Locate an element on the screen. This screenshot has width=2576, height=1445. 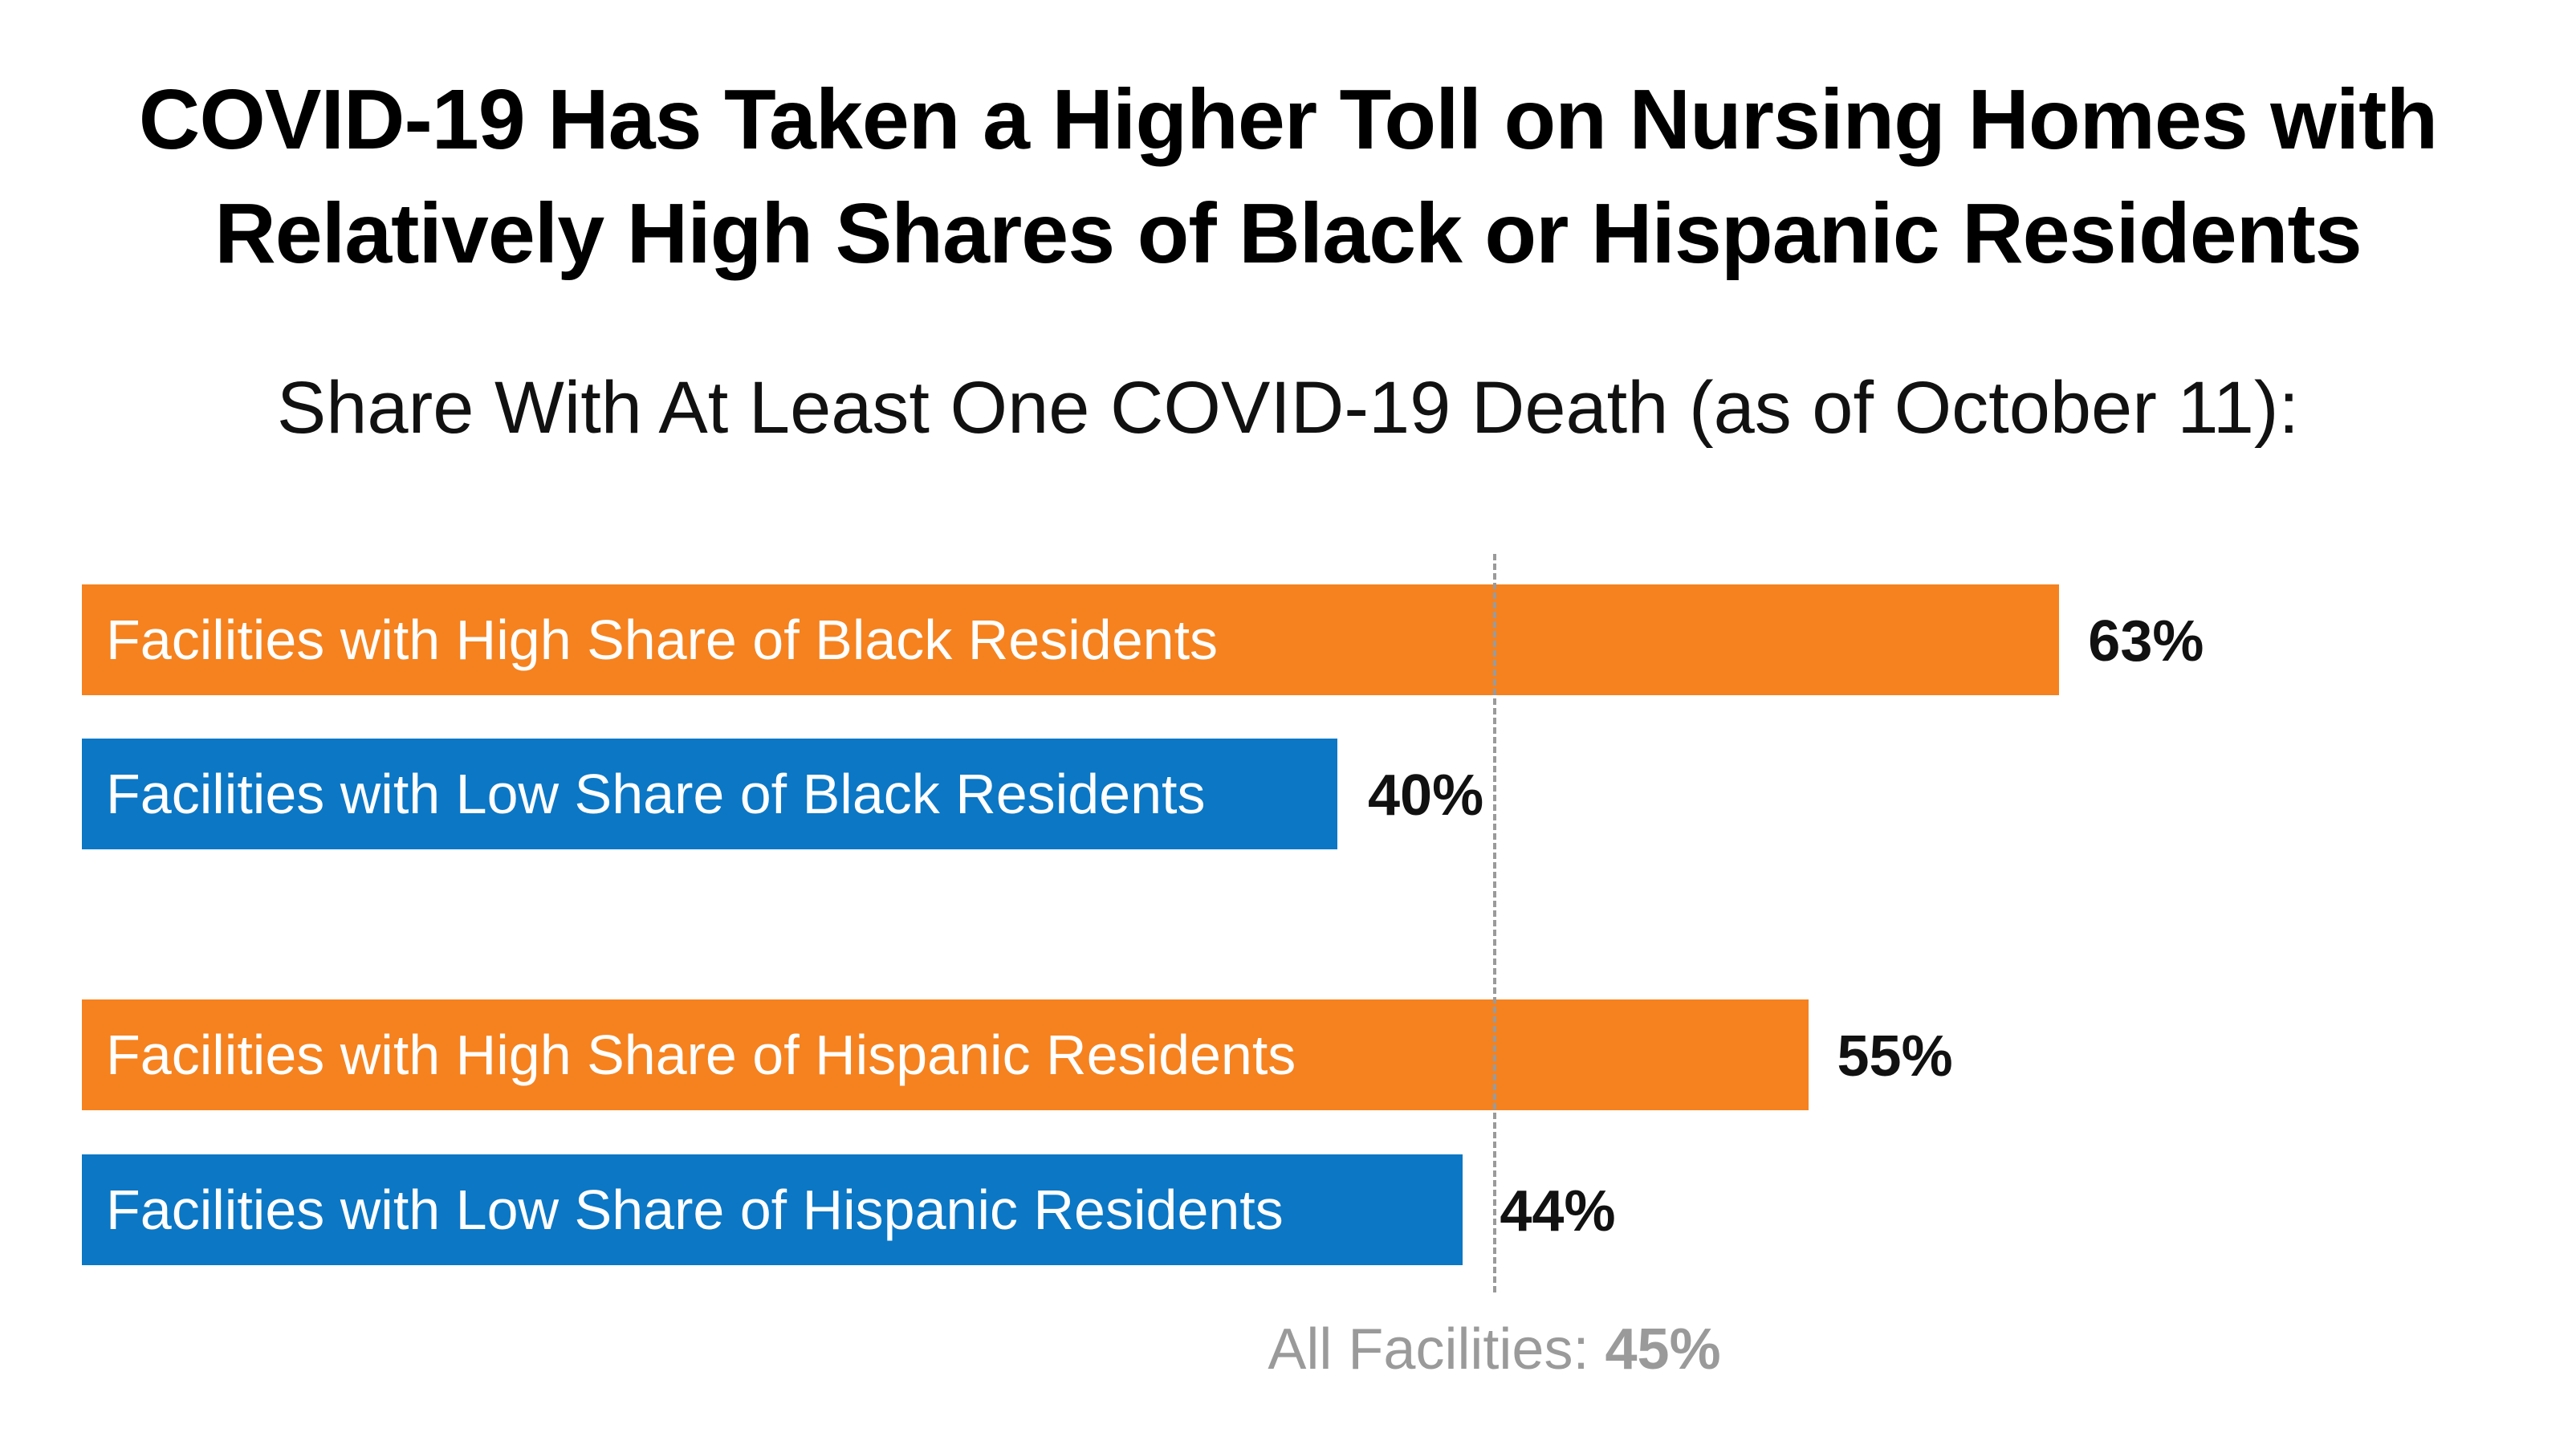
all-facilities-value: 45% is located at coordinates (1663, 1349).